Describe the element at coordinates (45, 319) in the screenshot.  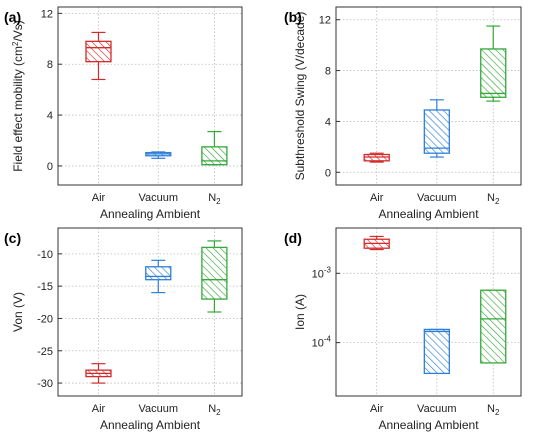
I see `y-tick-label: -20` at that location.